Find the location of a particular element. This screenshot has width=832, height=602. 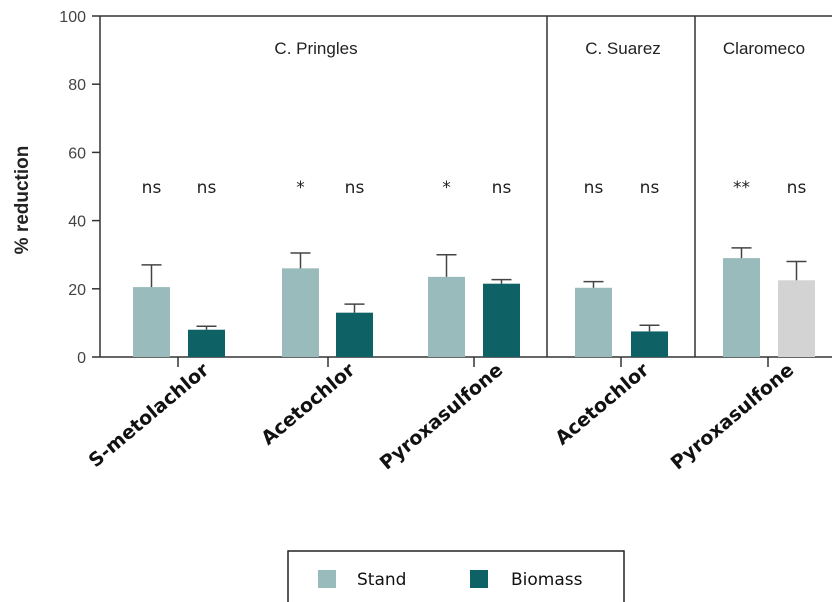

y-tick-label: 20 is located at coordinates (77, 290).